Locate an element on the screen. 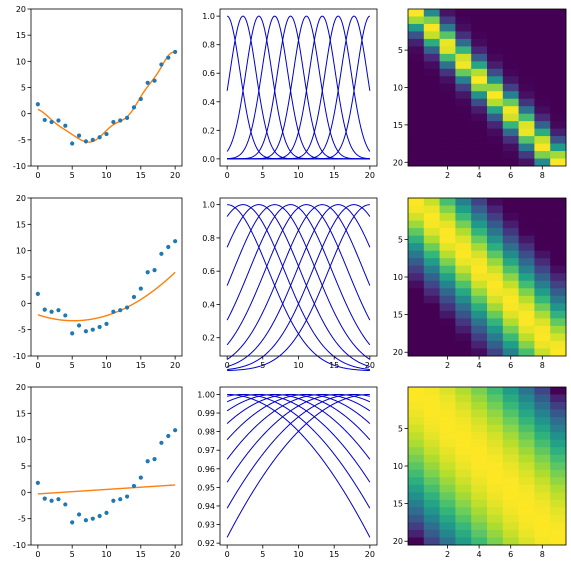  y-tick-label: -10 is located at coordinates (19, 545).